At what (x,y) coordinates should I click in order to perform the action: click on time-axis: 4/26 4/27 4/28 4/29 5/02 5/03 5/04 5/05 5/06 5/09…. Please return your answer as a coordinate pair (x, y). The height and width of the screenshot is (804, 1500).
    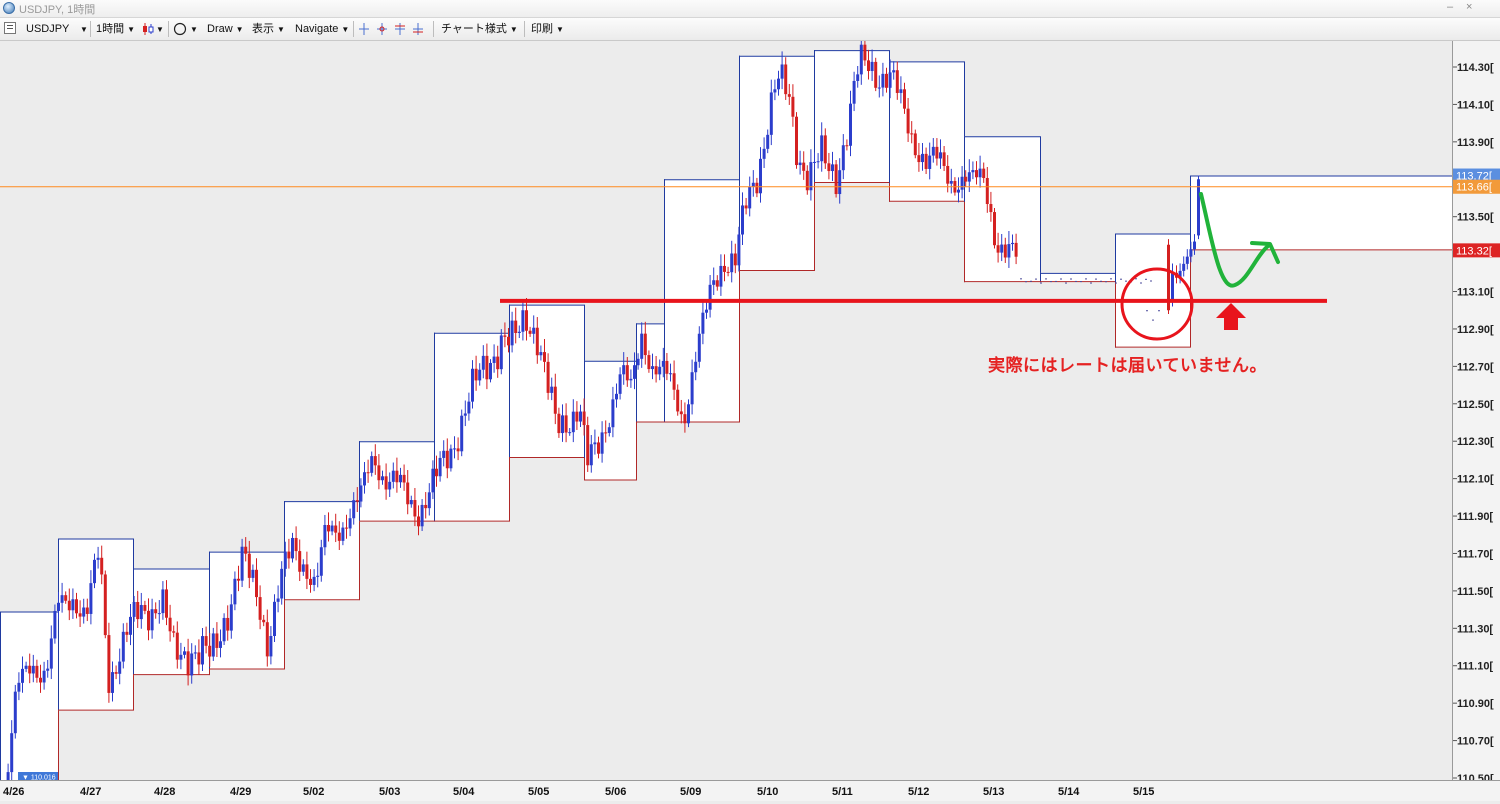
    Looking at the image, I should click on (750, 790).